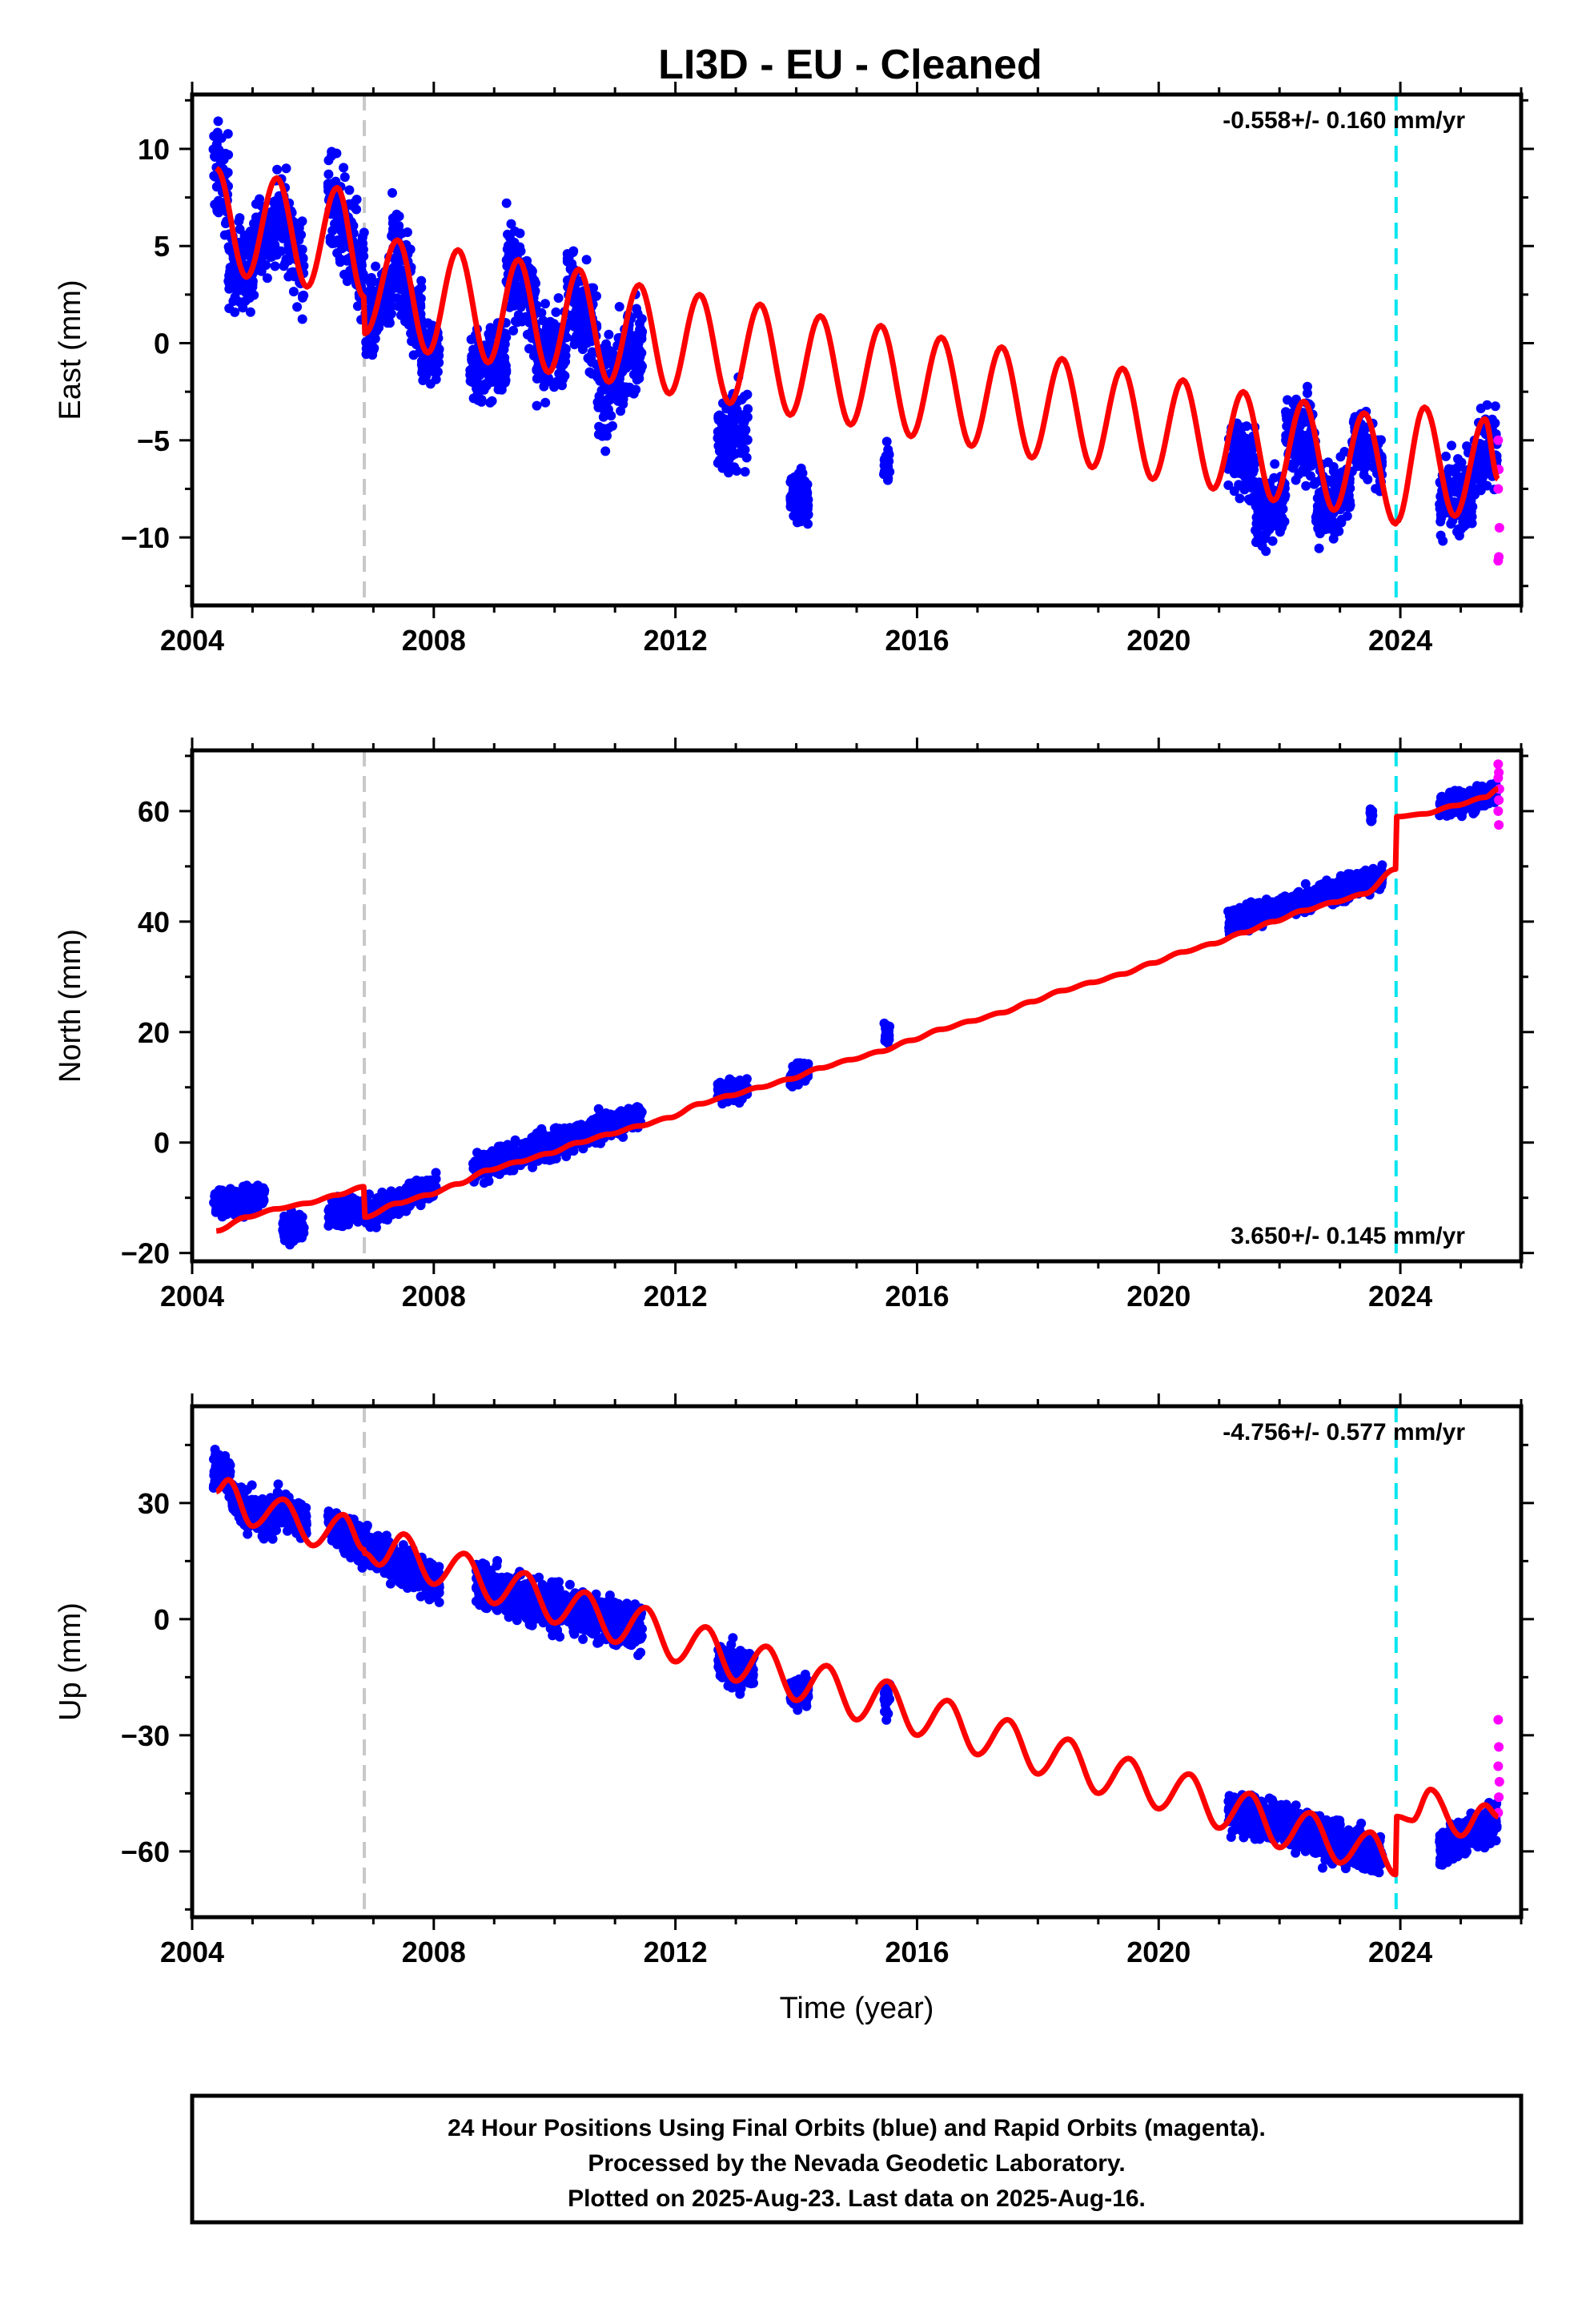 The width and height of the screenshot is (1582, 2324). Describe the element at coordinates (162, 246) in the screenshot. I see `y-tick-label: 5` at that location.